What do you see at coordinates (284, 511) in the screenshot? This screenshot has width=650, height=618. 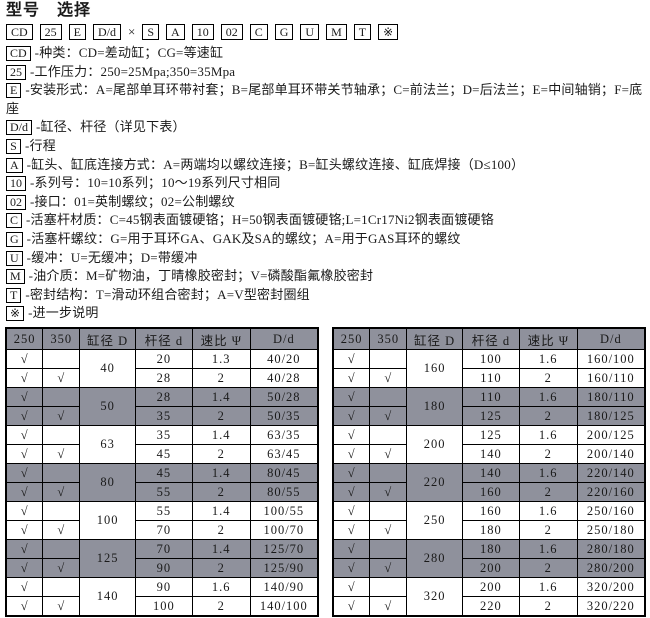 I see `dd-cell: 100/55` at bounding box center [284, 511].